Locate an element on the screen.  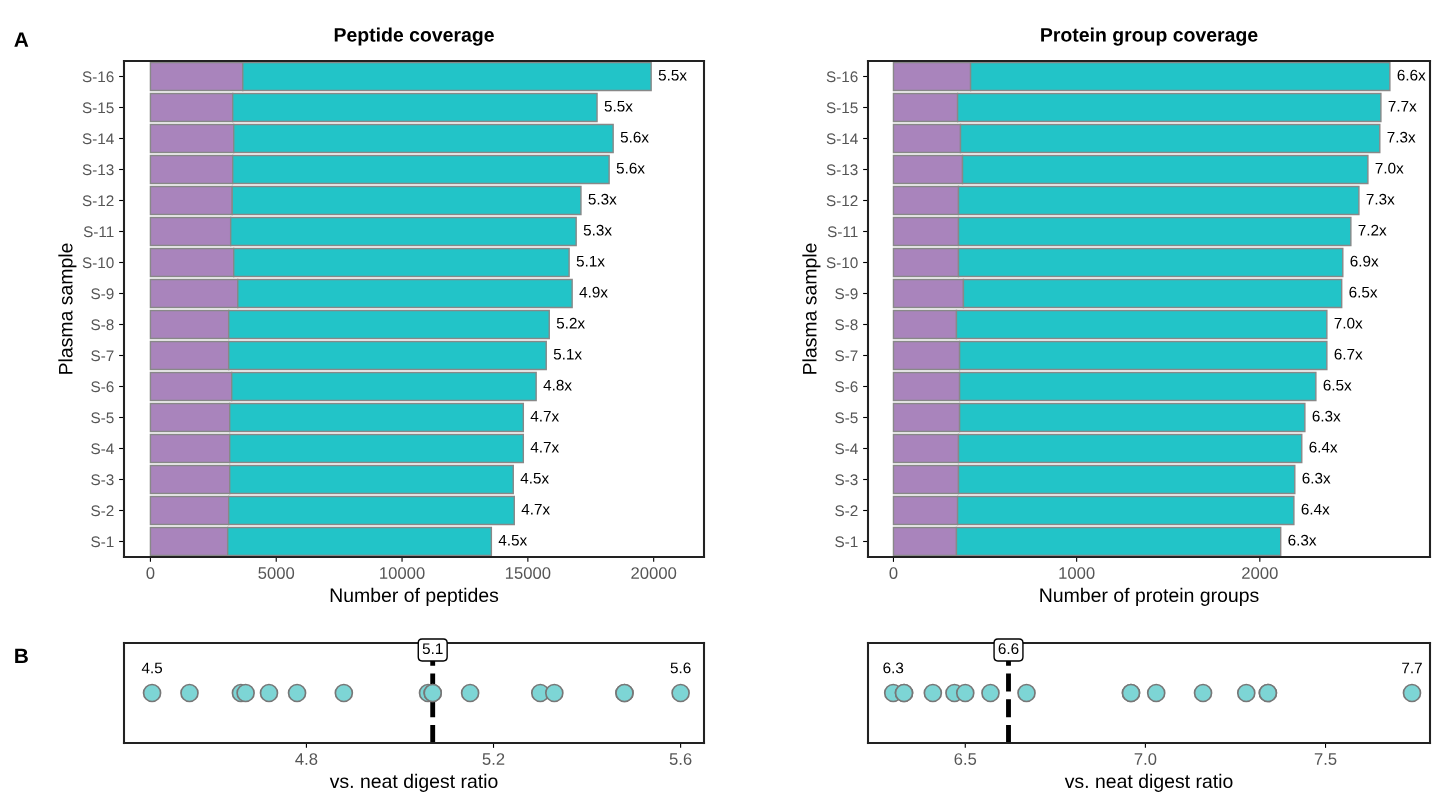
x-tick-label: 4.8 is located at coordinates (306, 759).